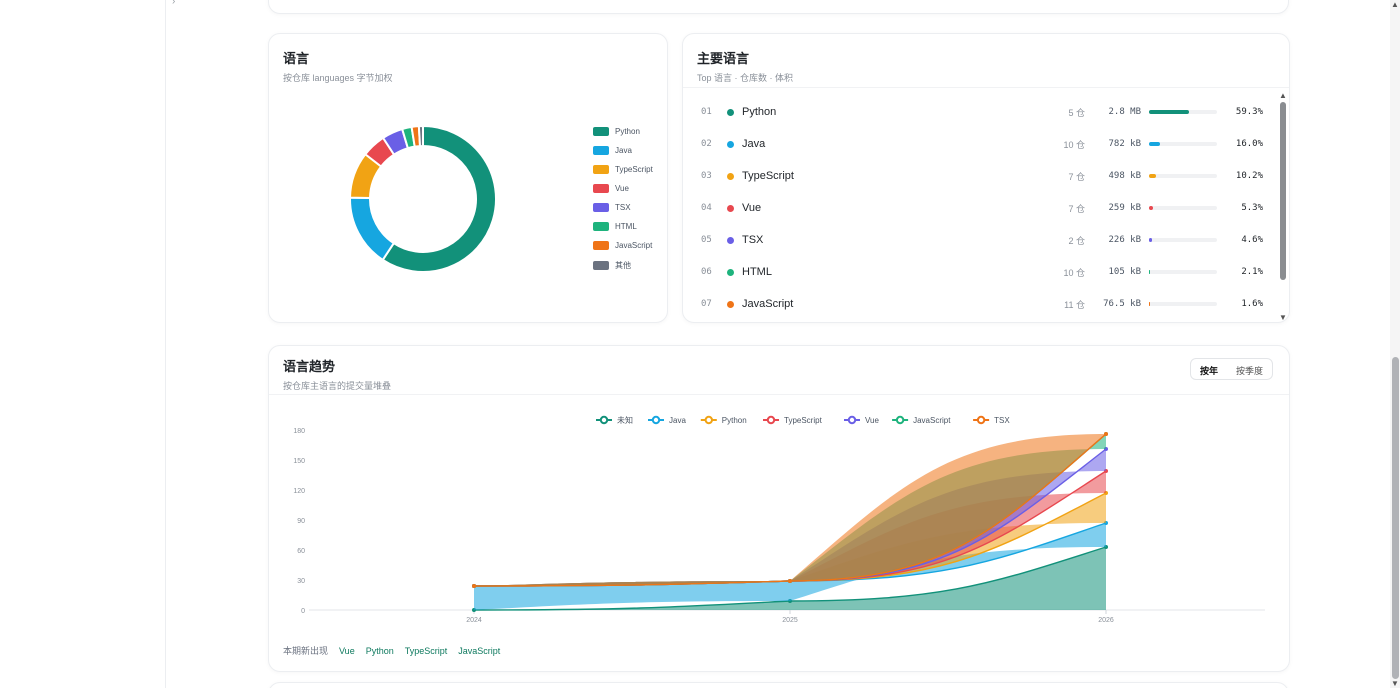 This screenshot has height=688, width=1400. What do you see at coordinates (753, 240) in the screenshot?
I see `language-name: TSX` at bounding box center [753, 240].